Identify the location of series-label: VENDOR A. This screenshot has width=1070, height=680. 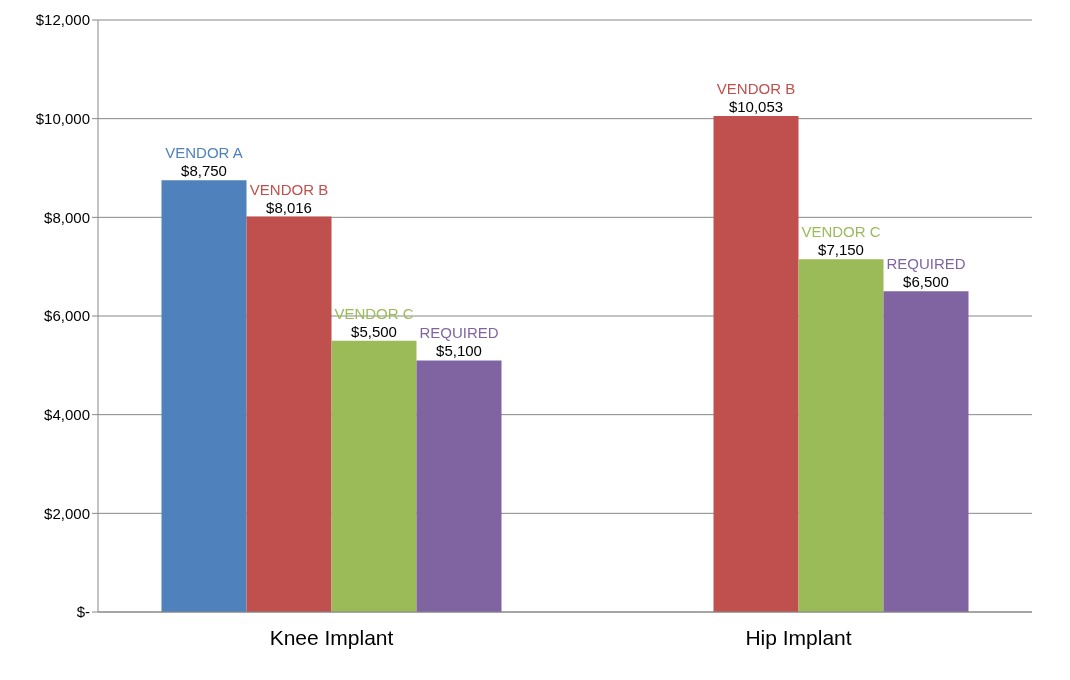
(204, 153).